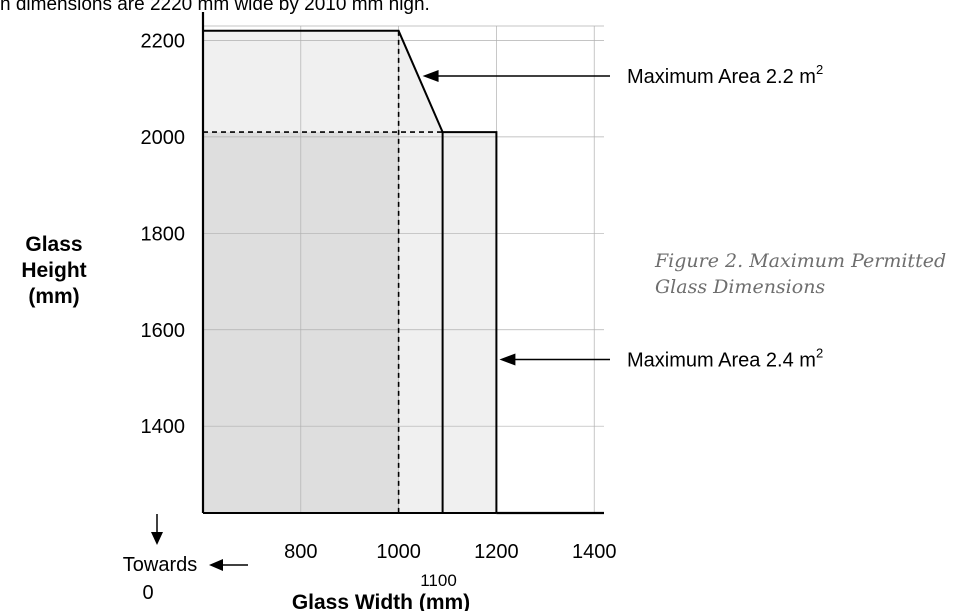 The width and height of the screenshot is (962, 611). What do you see at coordinates (216, 565) in the screenshot?
I see `left-arrow-head-icon` at bounding box center [216, 565].